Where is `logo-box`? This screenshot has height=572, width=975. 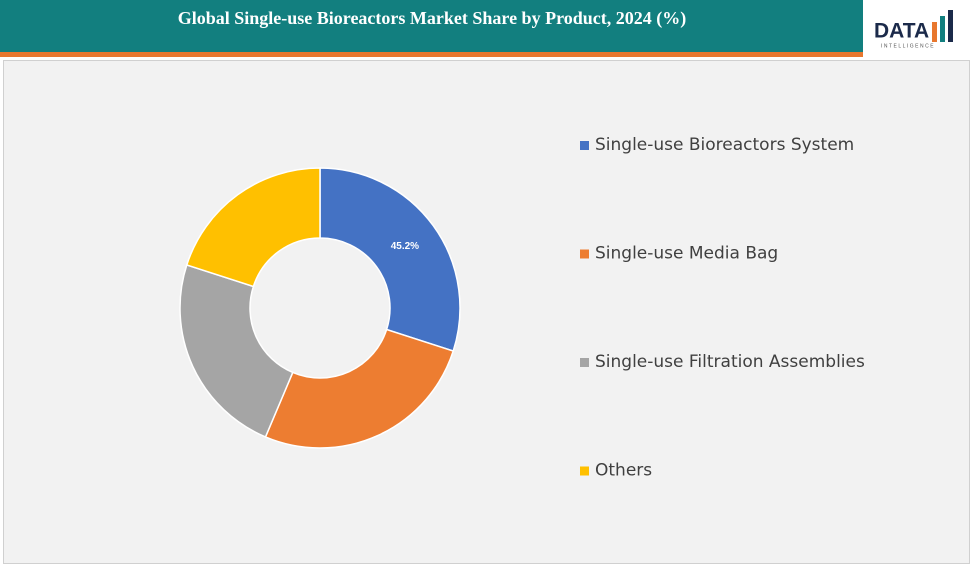 logo-box is located at coordinates (919, 28).